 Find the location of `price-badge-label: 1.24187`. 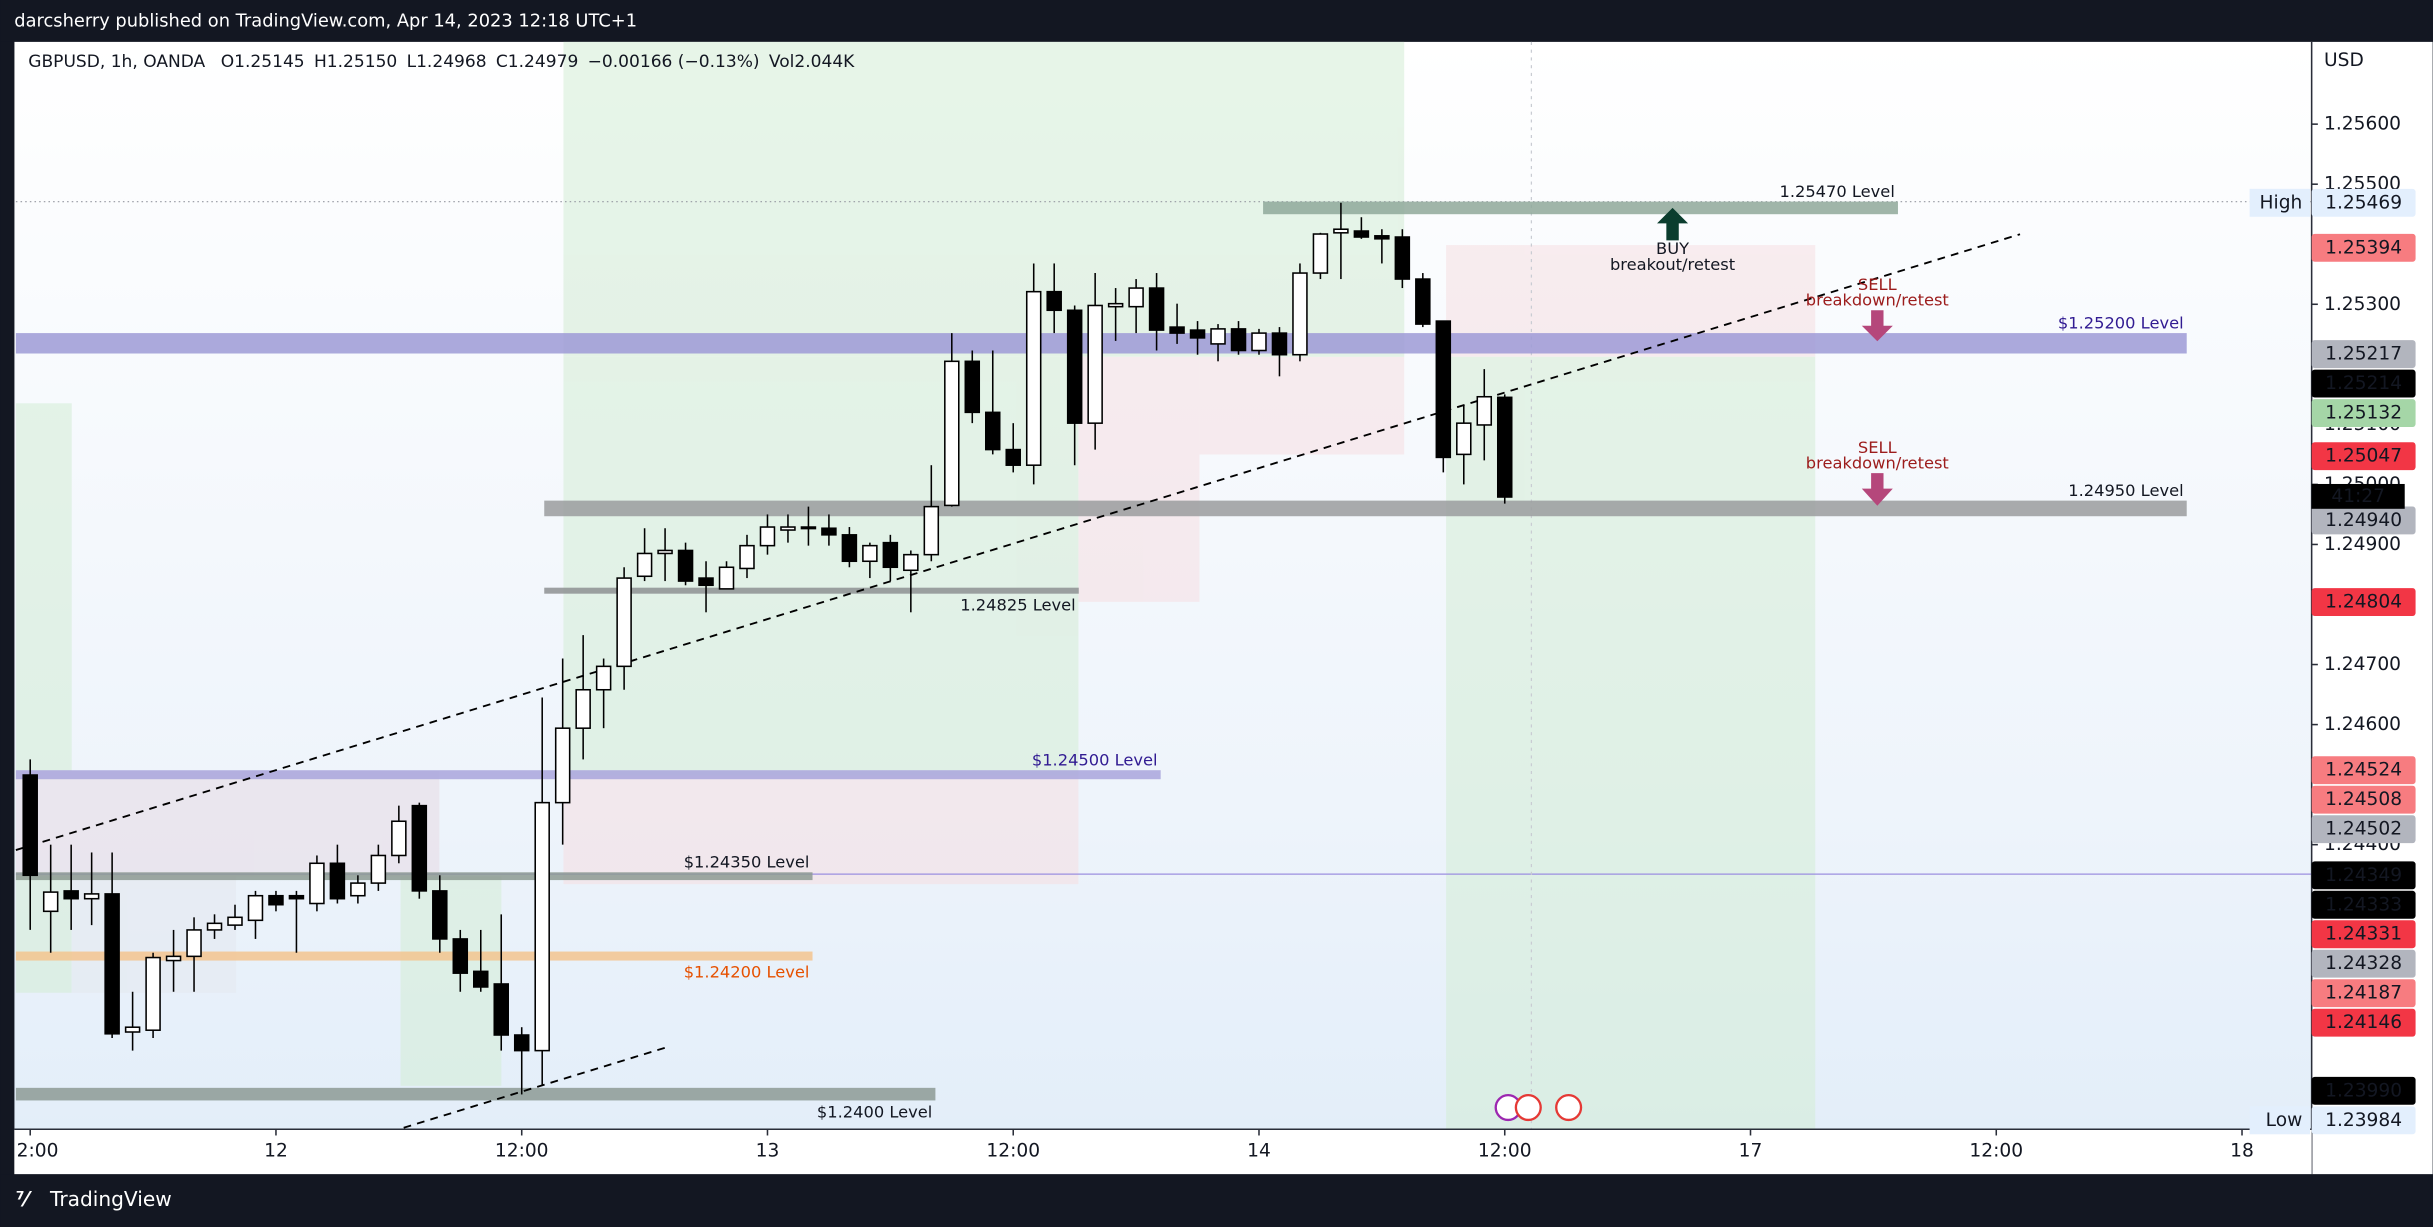

price-badge-label: 1.24187 is located at coordinates (2363, 993).